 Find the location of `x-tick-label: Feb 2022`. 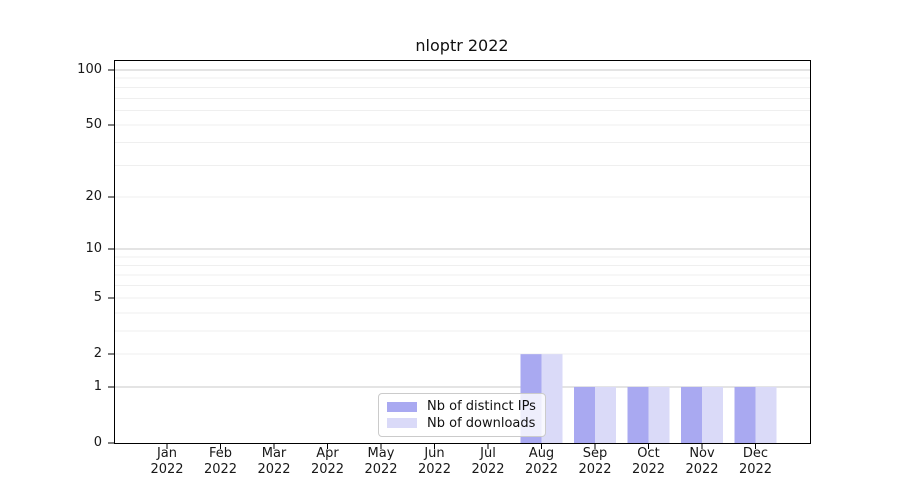

x-tick-label: Feb 2022 is located at coordinates (221, 462).